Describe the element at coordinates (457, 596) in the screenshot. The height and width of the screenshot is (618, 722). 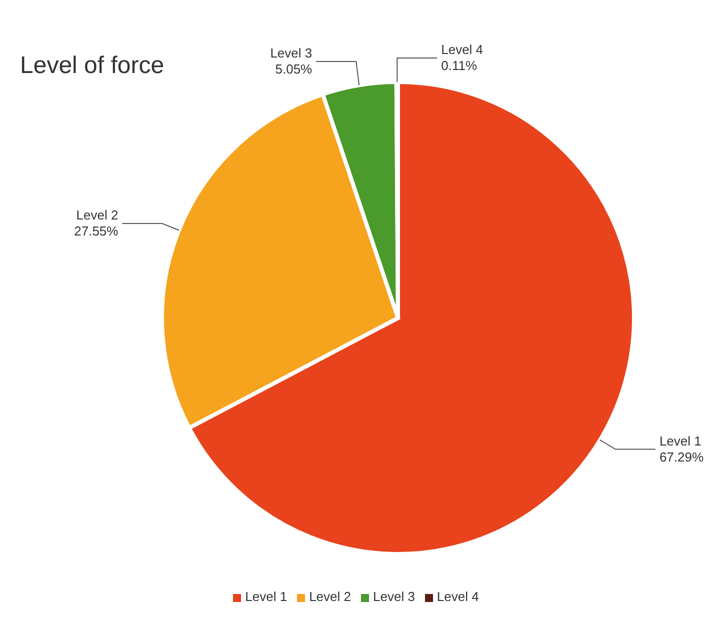
I see `legend-label: Level 4` at that location.